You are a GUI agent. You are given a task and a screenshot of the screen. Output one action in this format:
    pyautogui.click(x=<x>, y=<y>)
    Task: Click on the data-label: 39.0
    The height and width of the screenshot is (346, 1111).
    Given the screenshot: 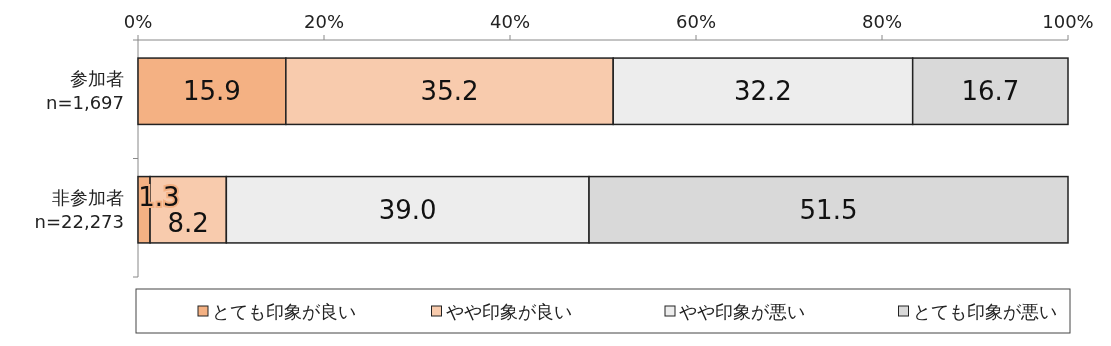 What is the action you would take?
    pyautogui.click(x=407, y=209)
    